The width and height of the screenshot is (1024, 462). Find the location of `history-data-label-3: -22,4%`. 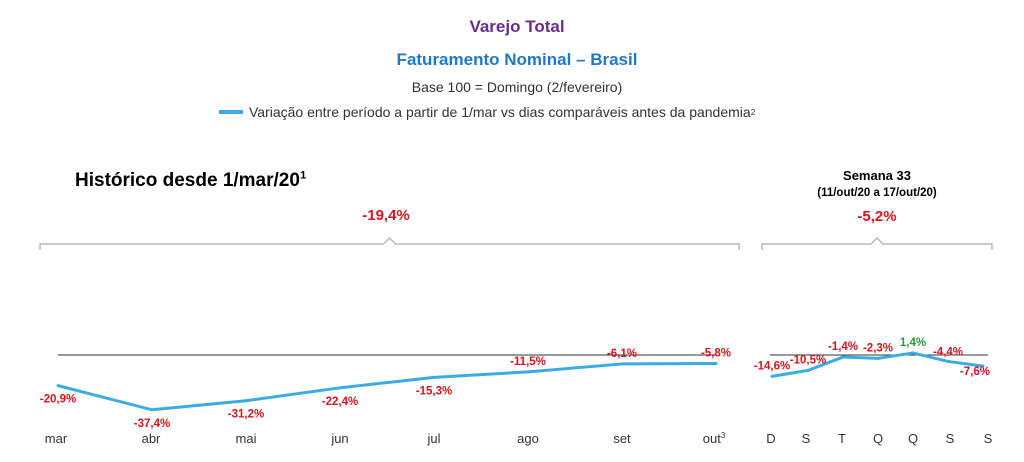

history-data-label-3: -22,4% is located at coordinates (340, 402).